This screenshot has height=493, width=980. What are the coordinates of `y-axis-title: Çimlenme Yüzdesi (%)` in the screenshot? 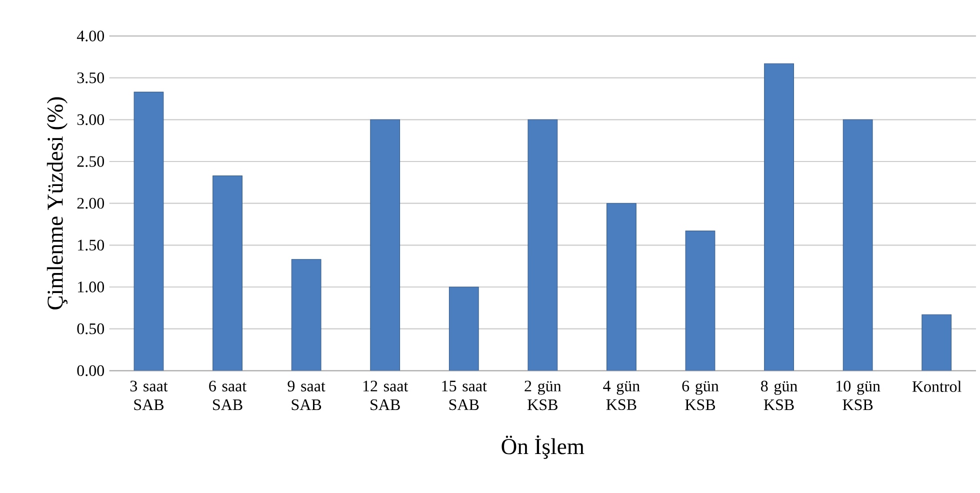 It's located at (57, 203).